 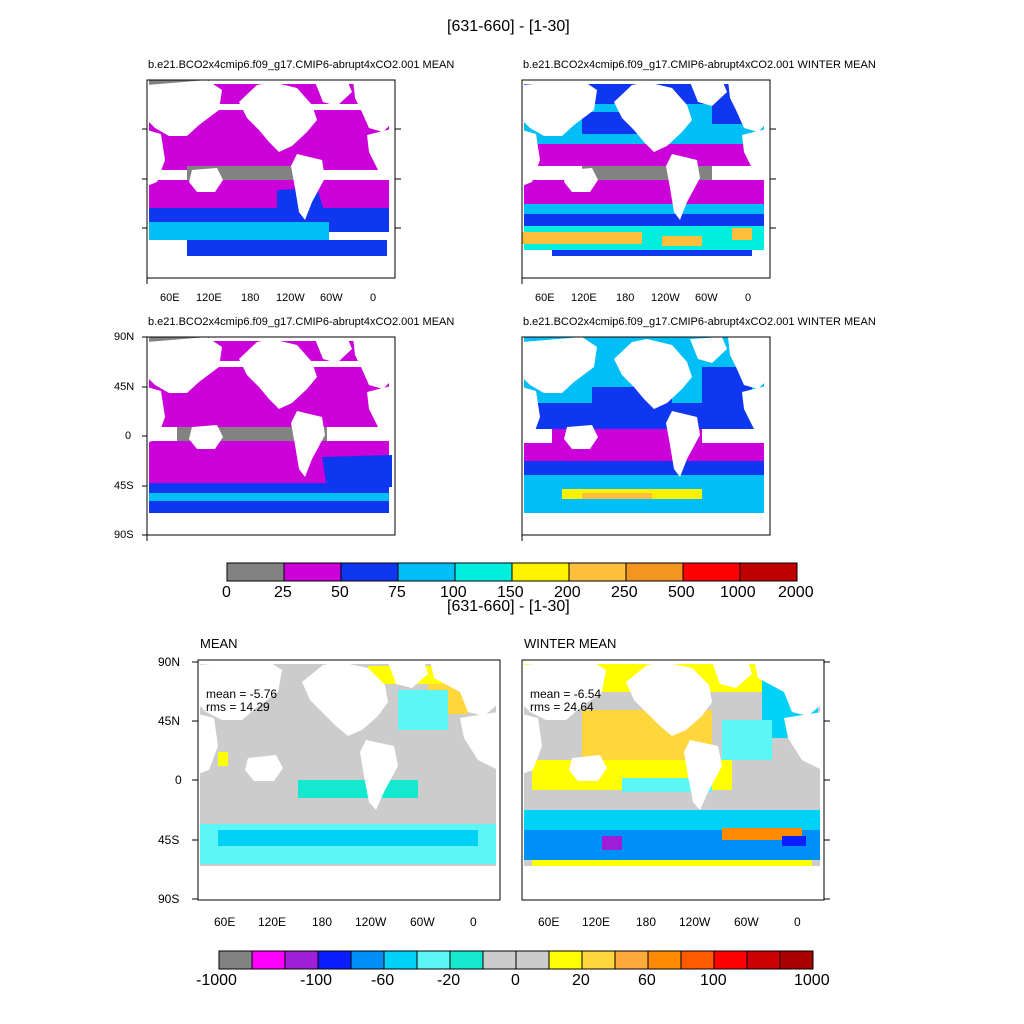 What do you see at coordinates (512, 572) in the screenshot?
I see `colorbar1` at bounding box center [512, 572].